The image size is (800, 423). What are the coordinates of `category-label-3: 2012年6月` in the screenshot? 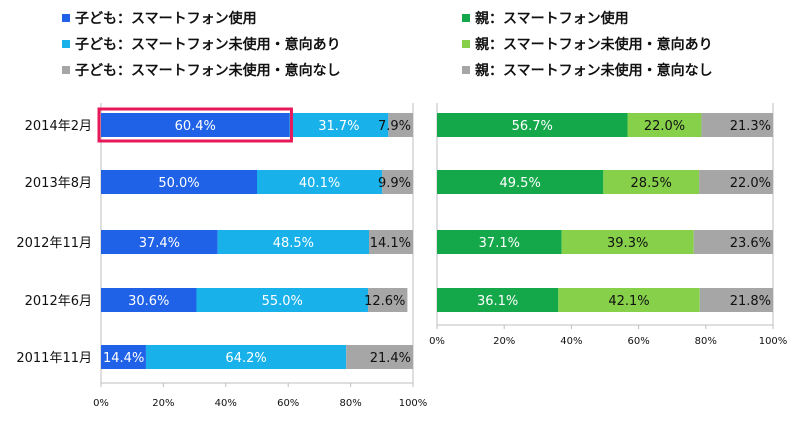 It's located at (58, 301).